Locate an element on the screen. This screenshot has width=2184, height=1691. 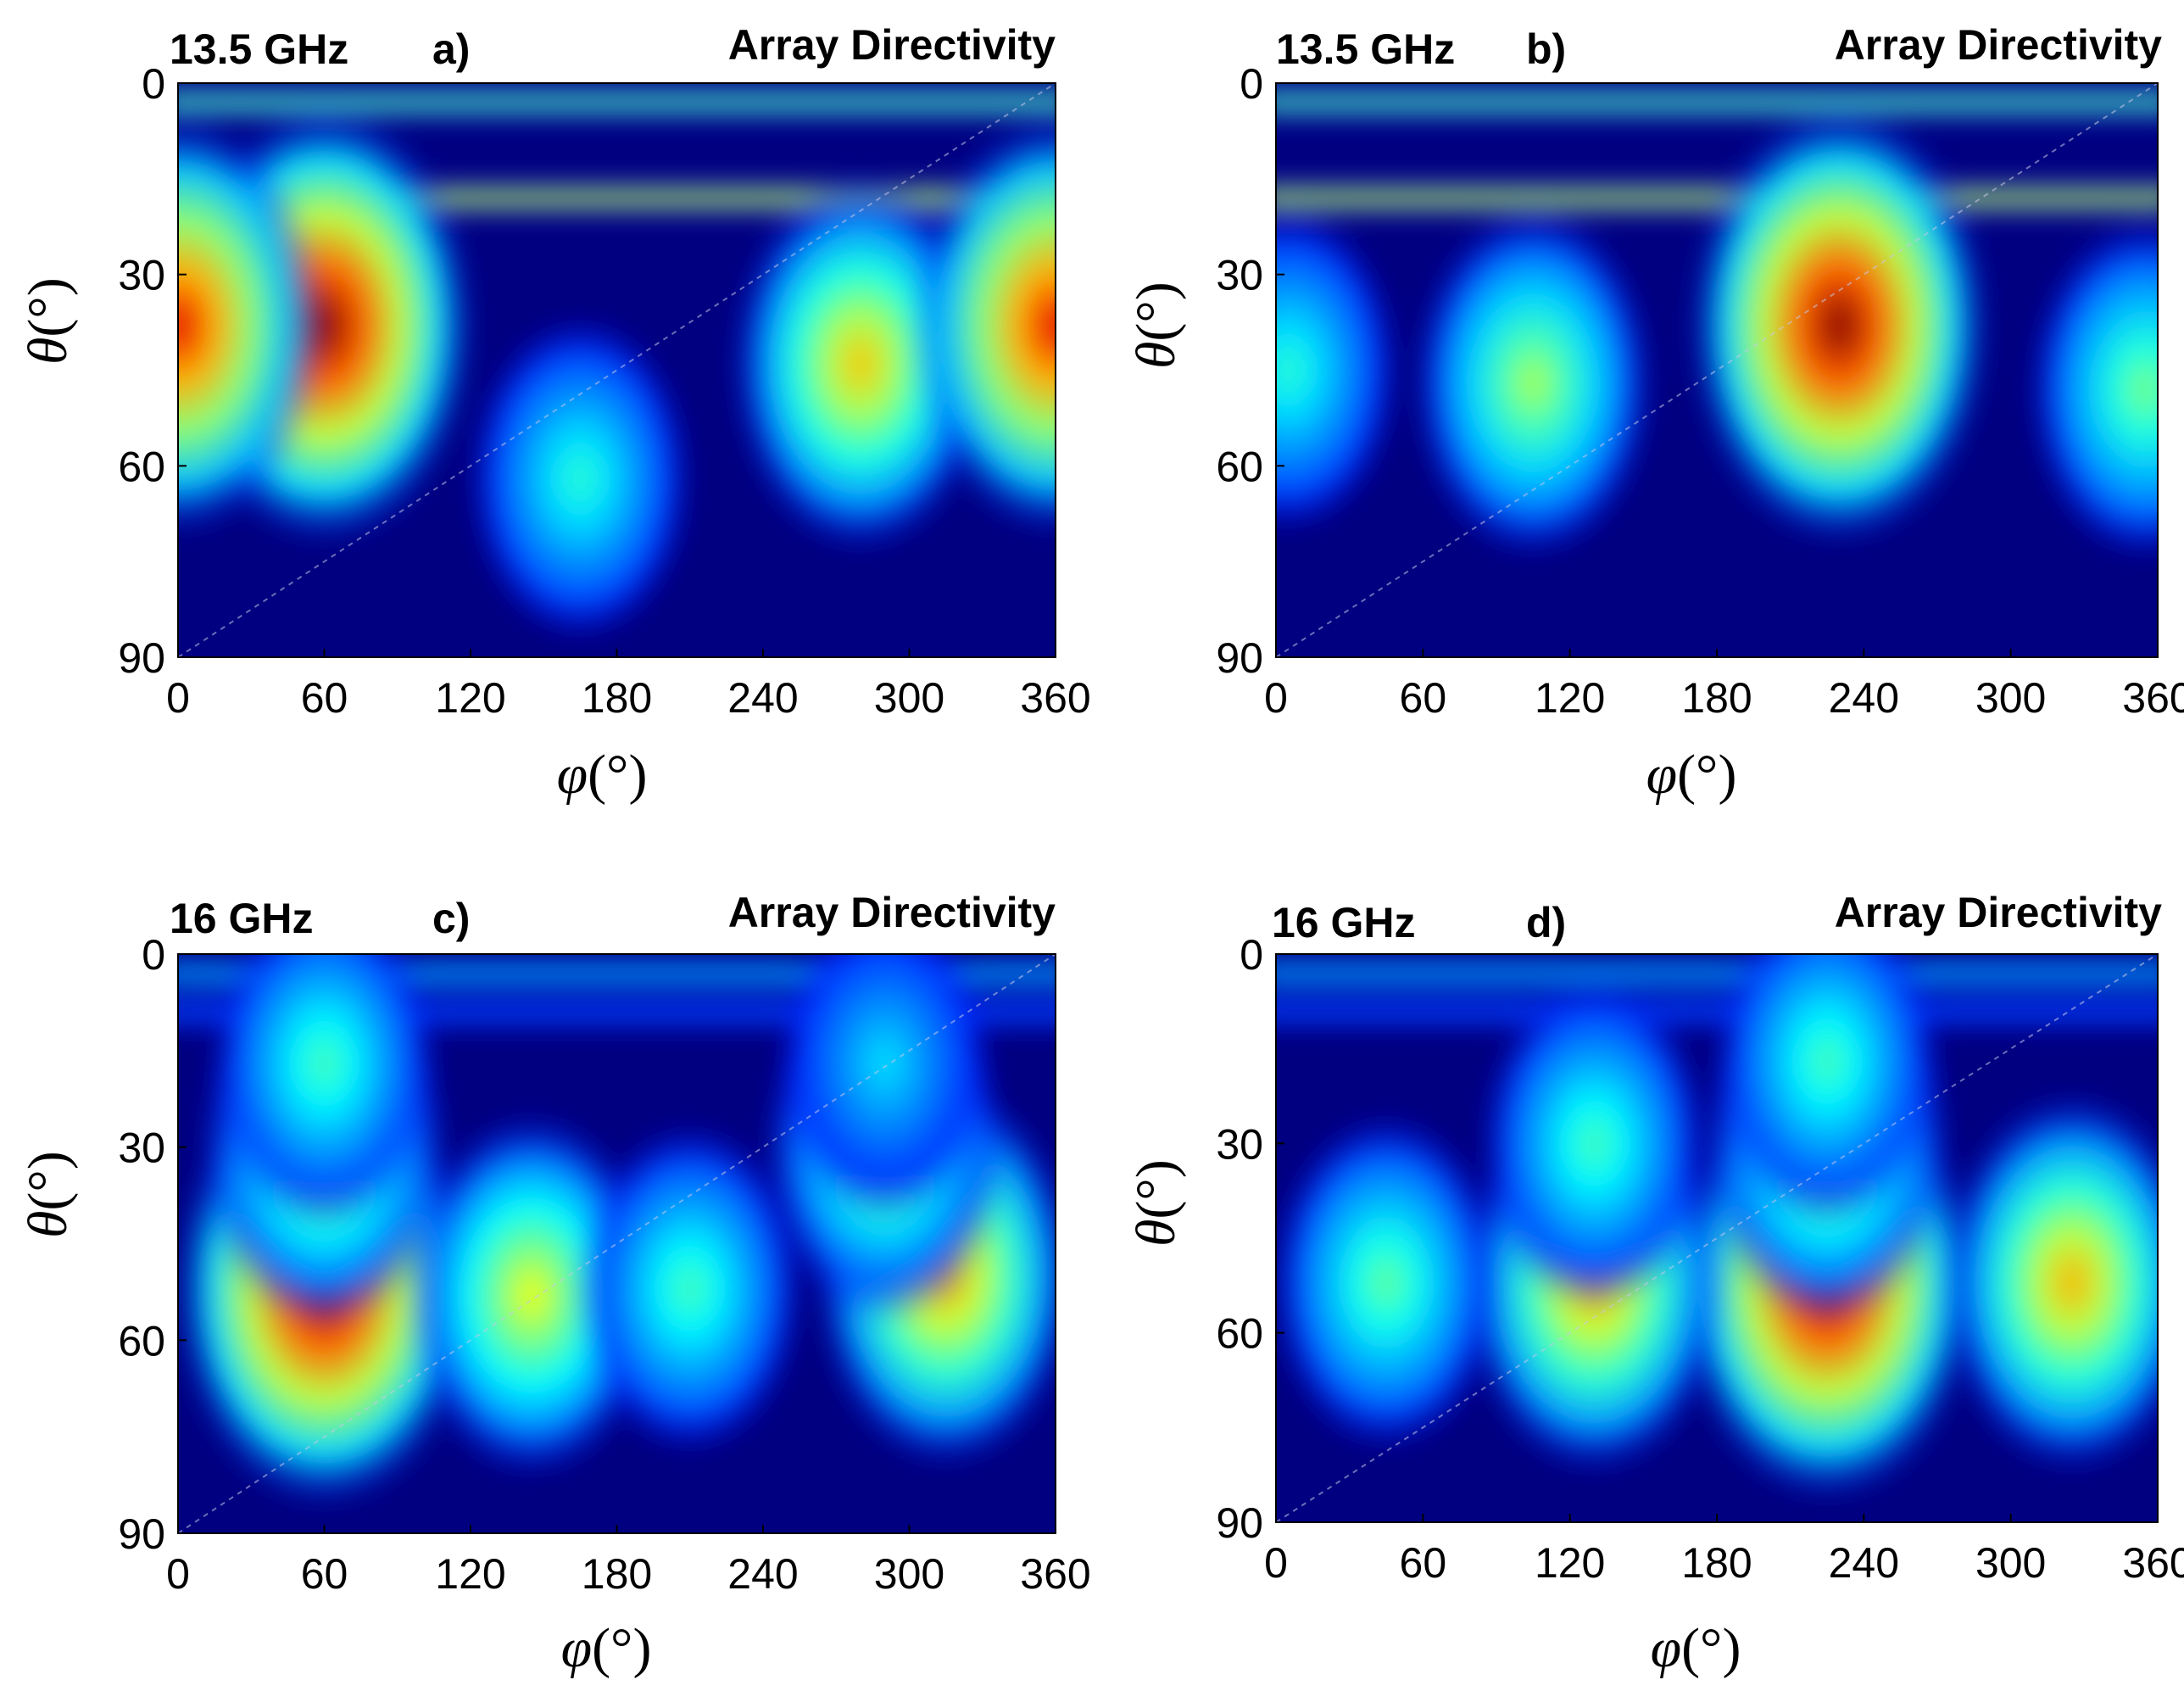
panel-b-xlabel-unit: (°) is located at coordinates (1706, 775).